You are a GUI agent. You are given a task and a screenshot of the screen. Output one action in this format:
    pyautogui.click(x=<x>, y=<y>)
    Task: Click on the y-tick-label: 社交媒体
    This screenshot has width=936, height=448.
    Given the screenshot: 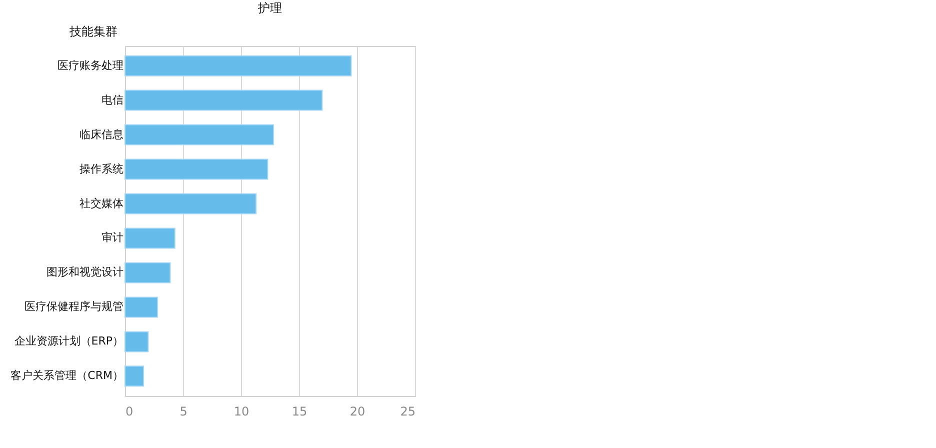 What is the action you would take?
    pyautogui.click(x=102, y=203)
    